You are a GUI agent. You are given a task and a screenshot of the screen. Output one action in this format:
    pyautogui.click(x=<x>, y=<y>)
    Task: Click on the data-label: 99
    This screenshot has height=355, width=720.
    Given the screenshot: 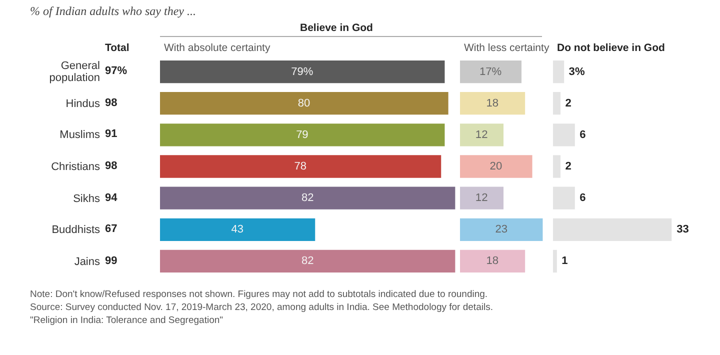 What is the action you would take?
    pyautogui.click(x=111, y=261)
    